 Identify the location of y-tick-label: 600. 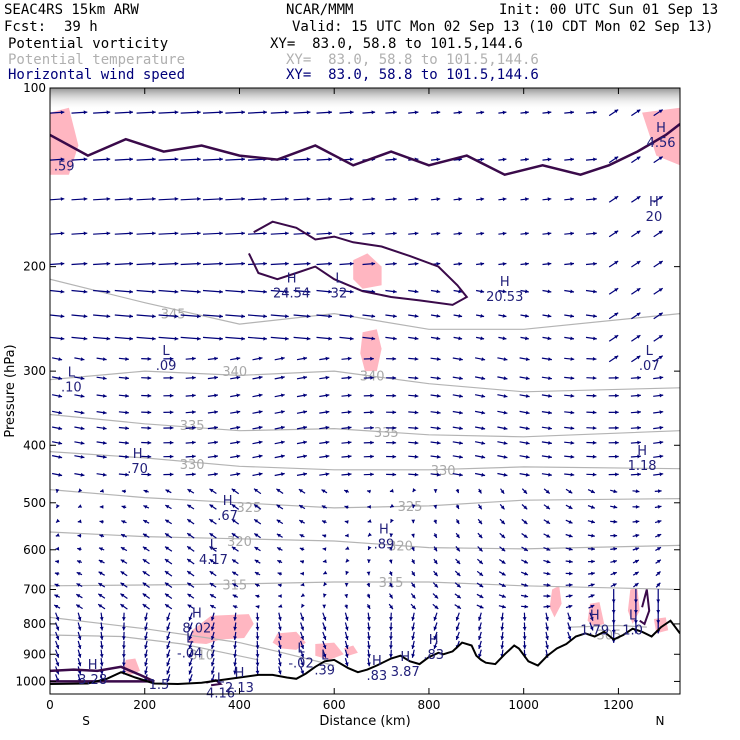
(34, 550).